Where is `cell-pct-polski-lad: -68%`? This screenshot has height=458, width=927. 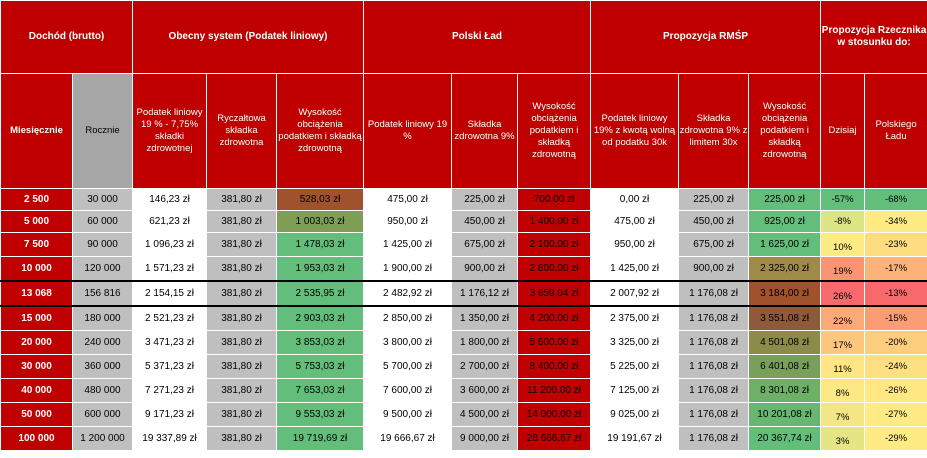 cell-pct-polski-lad: -68% is located at coordinates (895, 199).